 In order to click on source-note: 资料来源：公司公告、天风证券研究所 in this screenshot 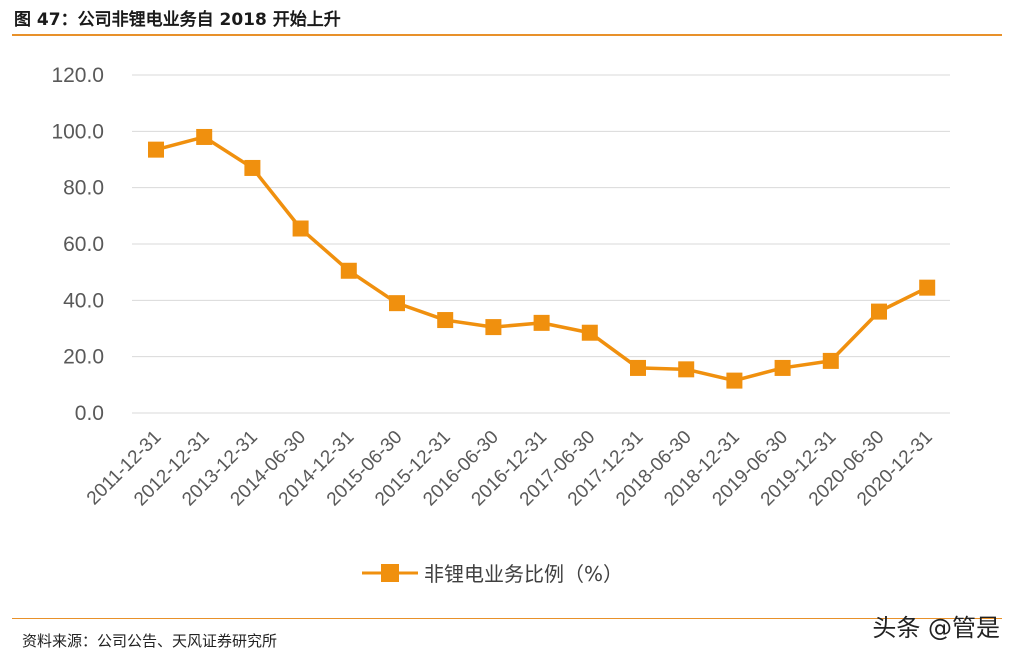, I will do `click(150, 641)`.